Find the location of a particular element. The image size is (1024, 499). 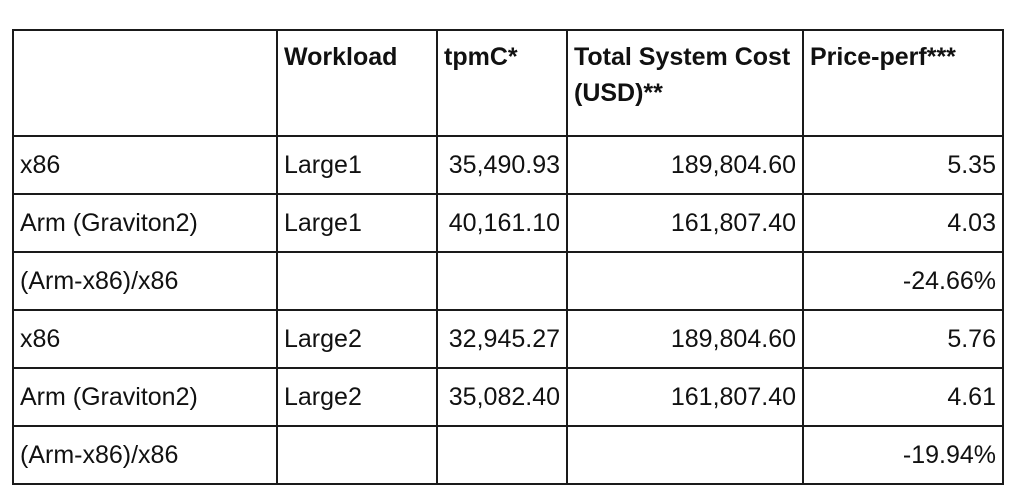

table-row: (Arm-x86)/x86 -19.94% is located at coordinates (508, 455).